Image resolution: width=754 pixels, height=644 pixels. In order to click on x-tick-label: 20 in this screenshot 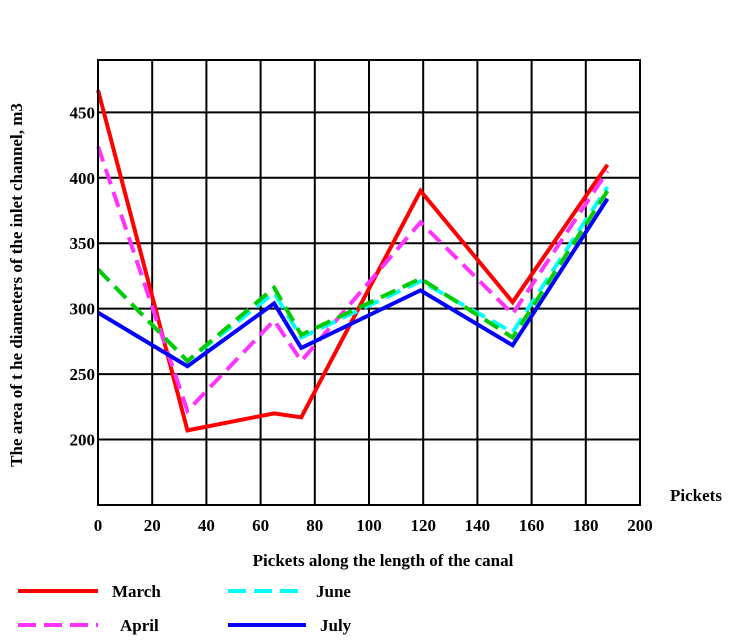, I will do `click(152, 525)`.